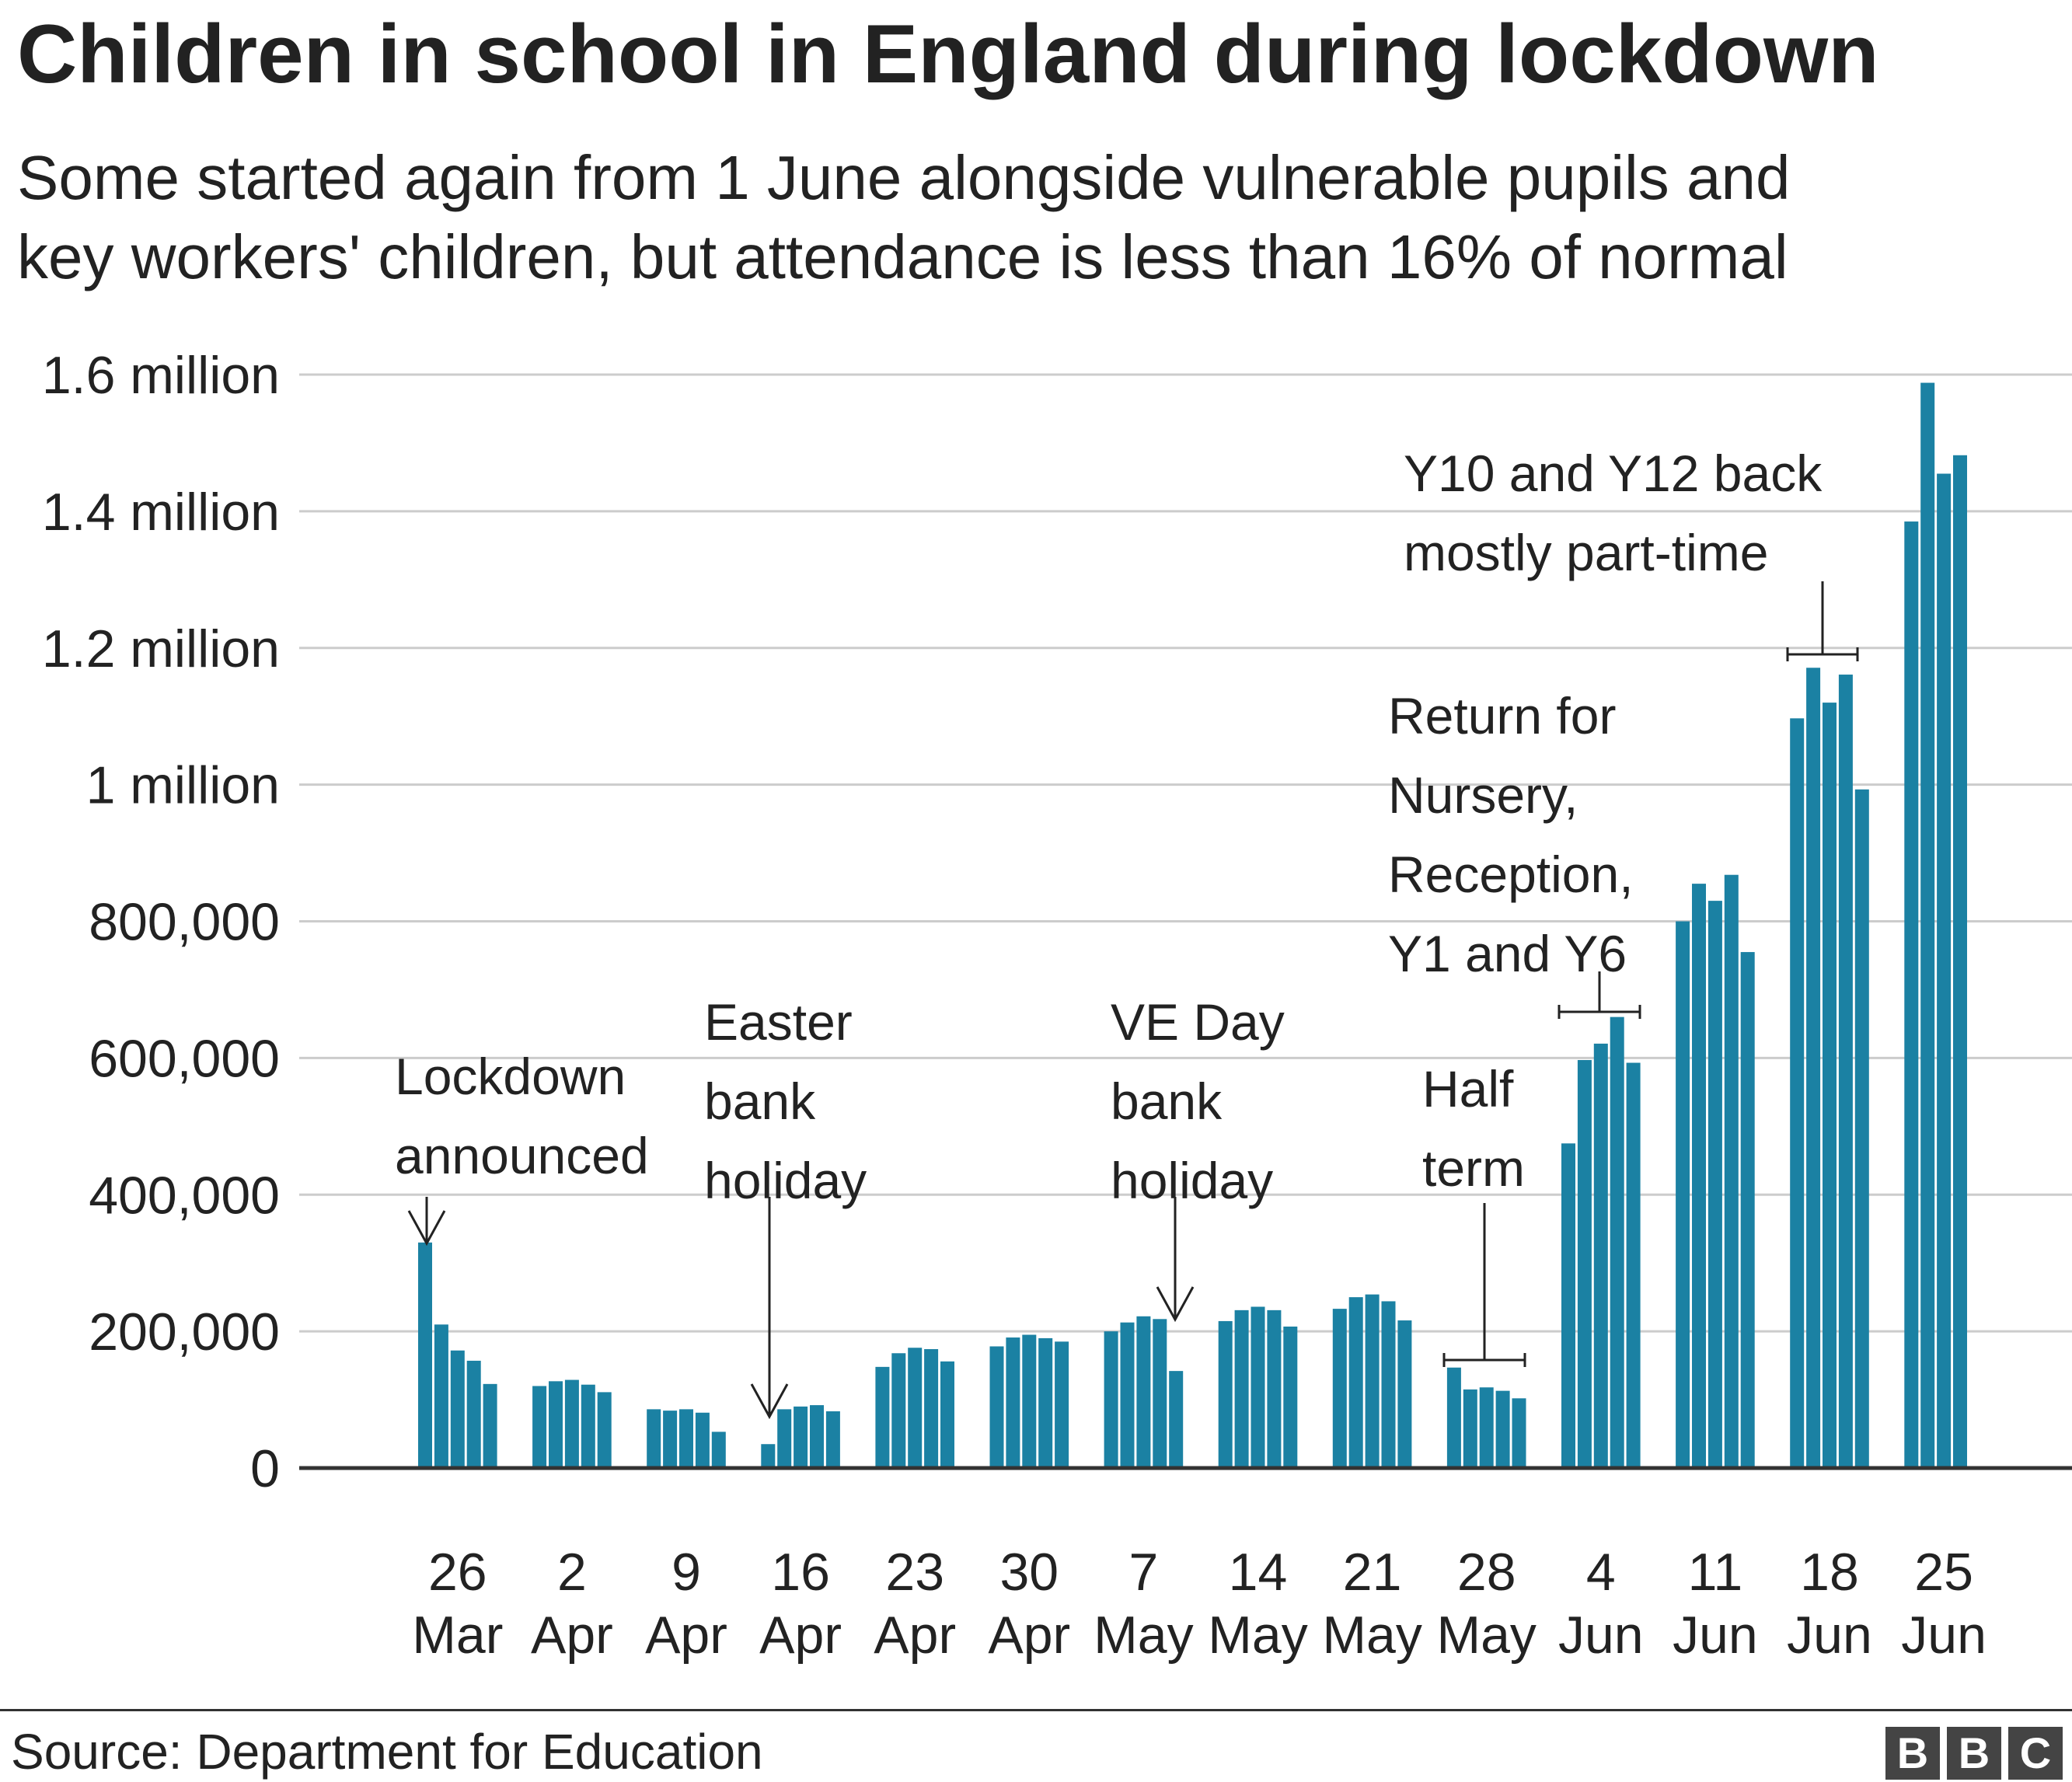 The image size is (2072, 1782). What do you see at coordinates (1613, 474) in the screenshot?
I see `annotation-text: Y10 and Y12 back` at bounding box center [1613, 474].